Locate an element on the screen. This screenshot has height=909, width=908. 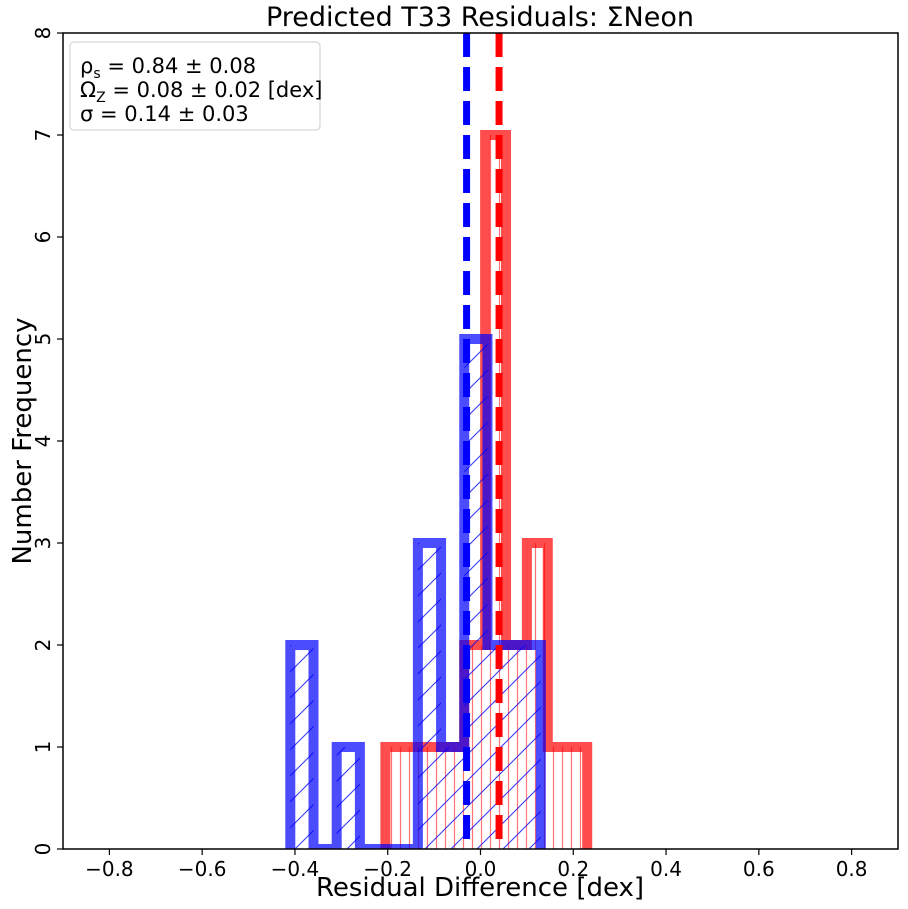
y-tick-label: 3 is located at coordinates (43, 543).